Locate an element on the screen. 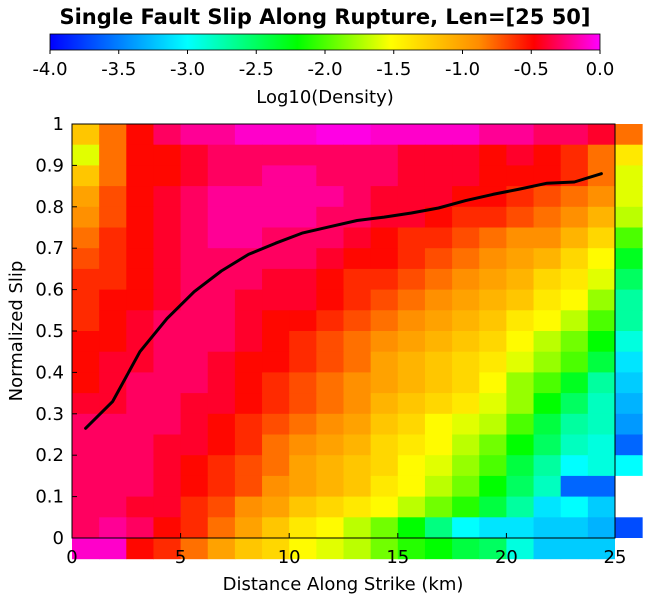 This screenshot has width=650, height=604. colorbar-label: Log10(Density) is located at coordinates (325, 97).